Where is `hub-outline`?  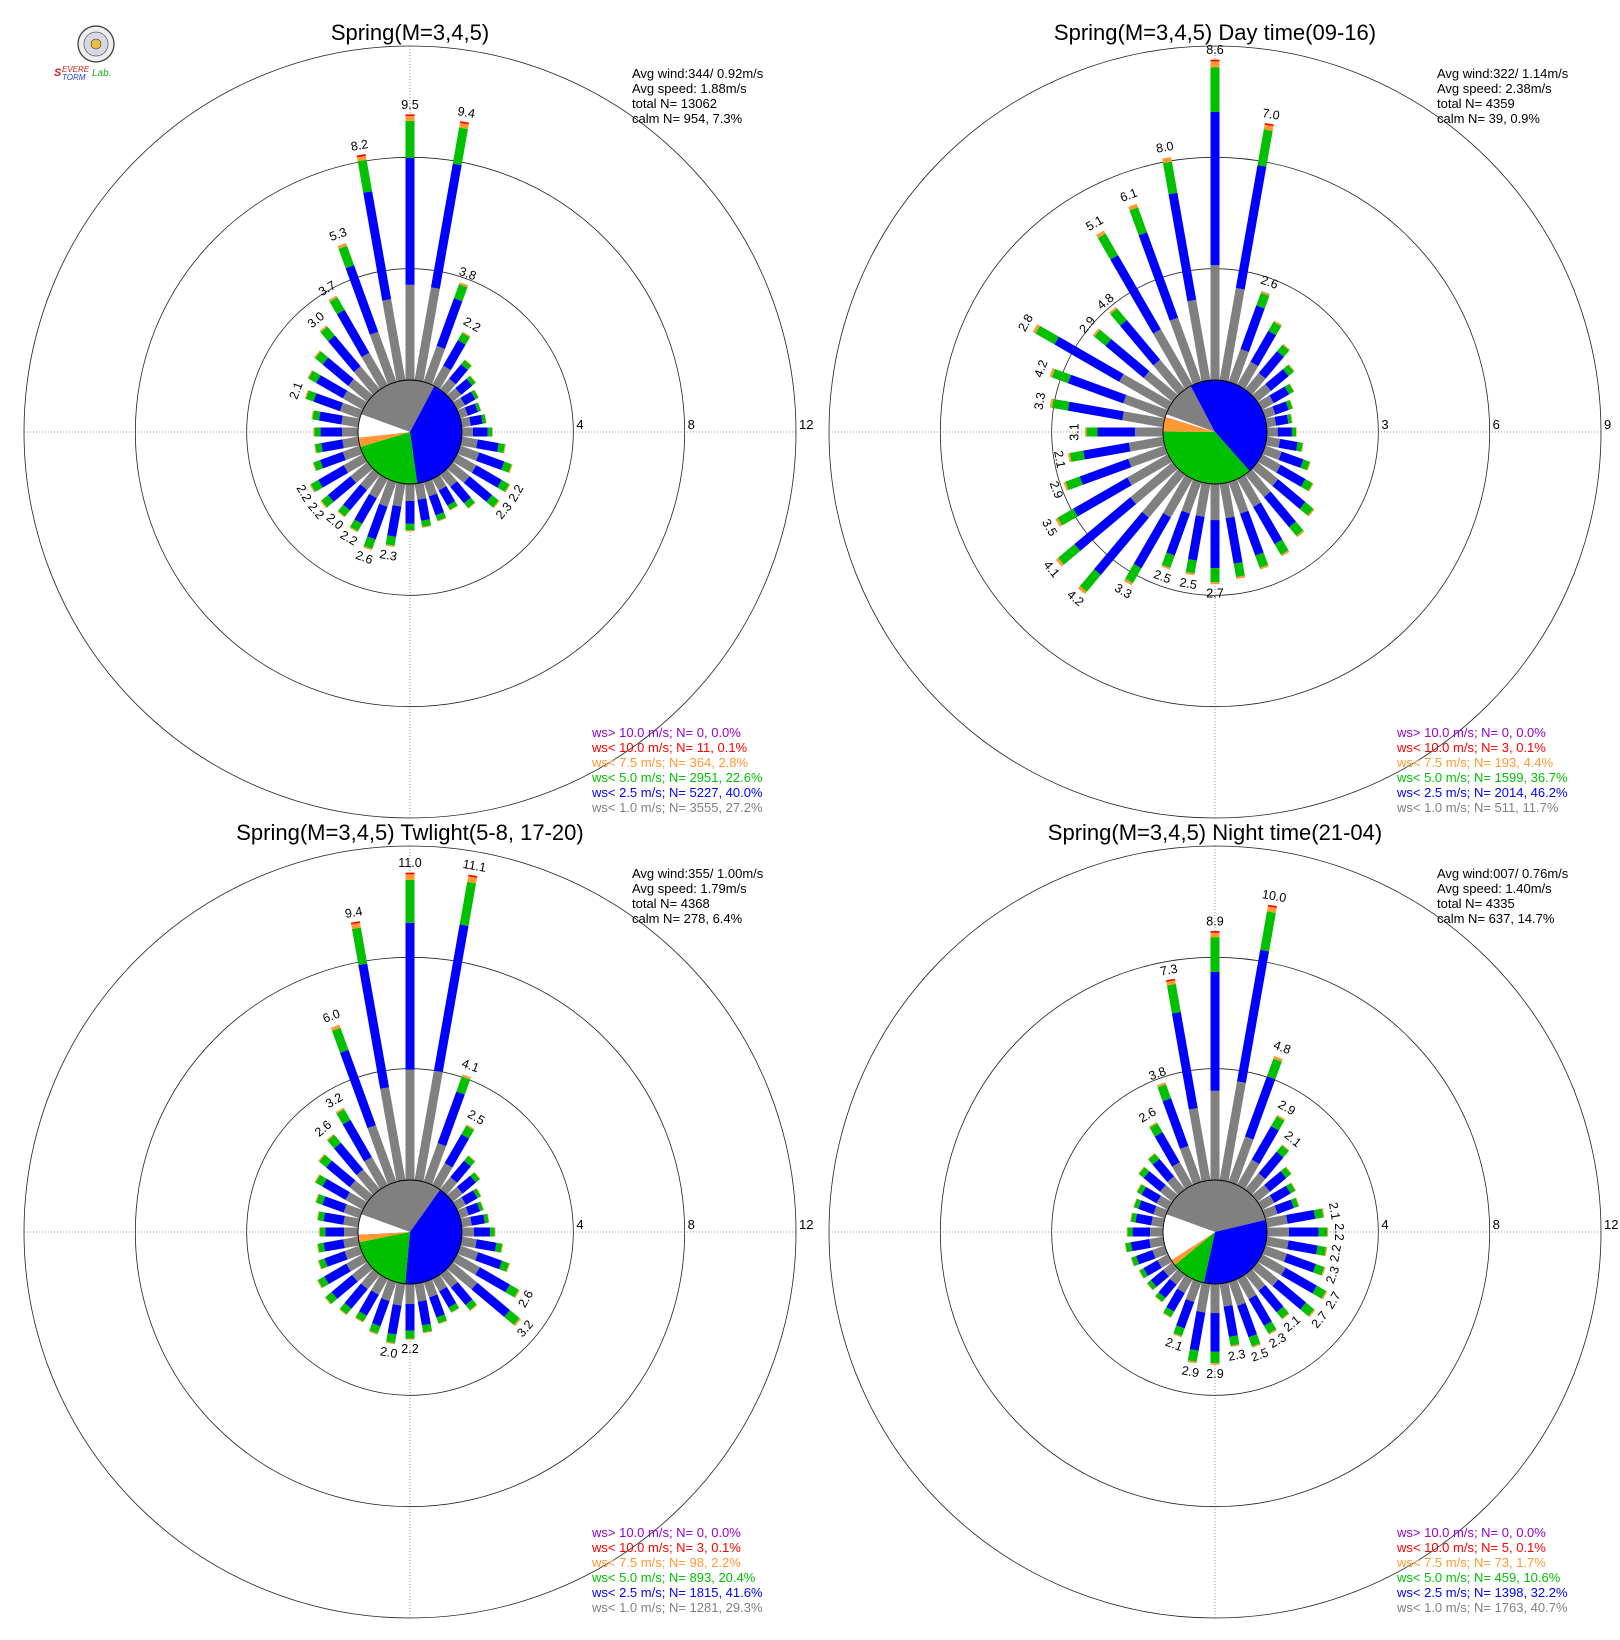 hub-outline is located at coordinates (410, 1232).